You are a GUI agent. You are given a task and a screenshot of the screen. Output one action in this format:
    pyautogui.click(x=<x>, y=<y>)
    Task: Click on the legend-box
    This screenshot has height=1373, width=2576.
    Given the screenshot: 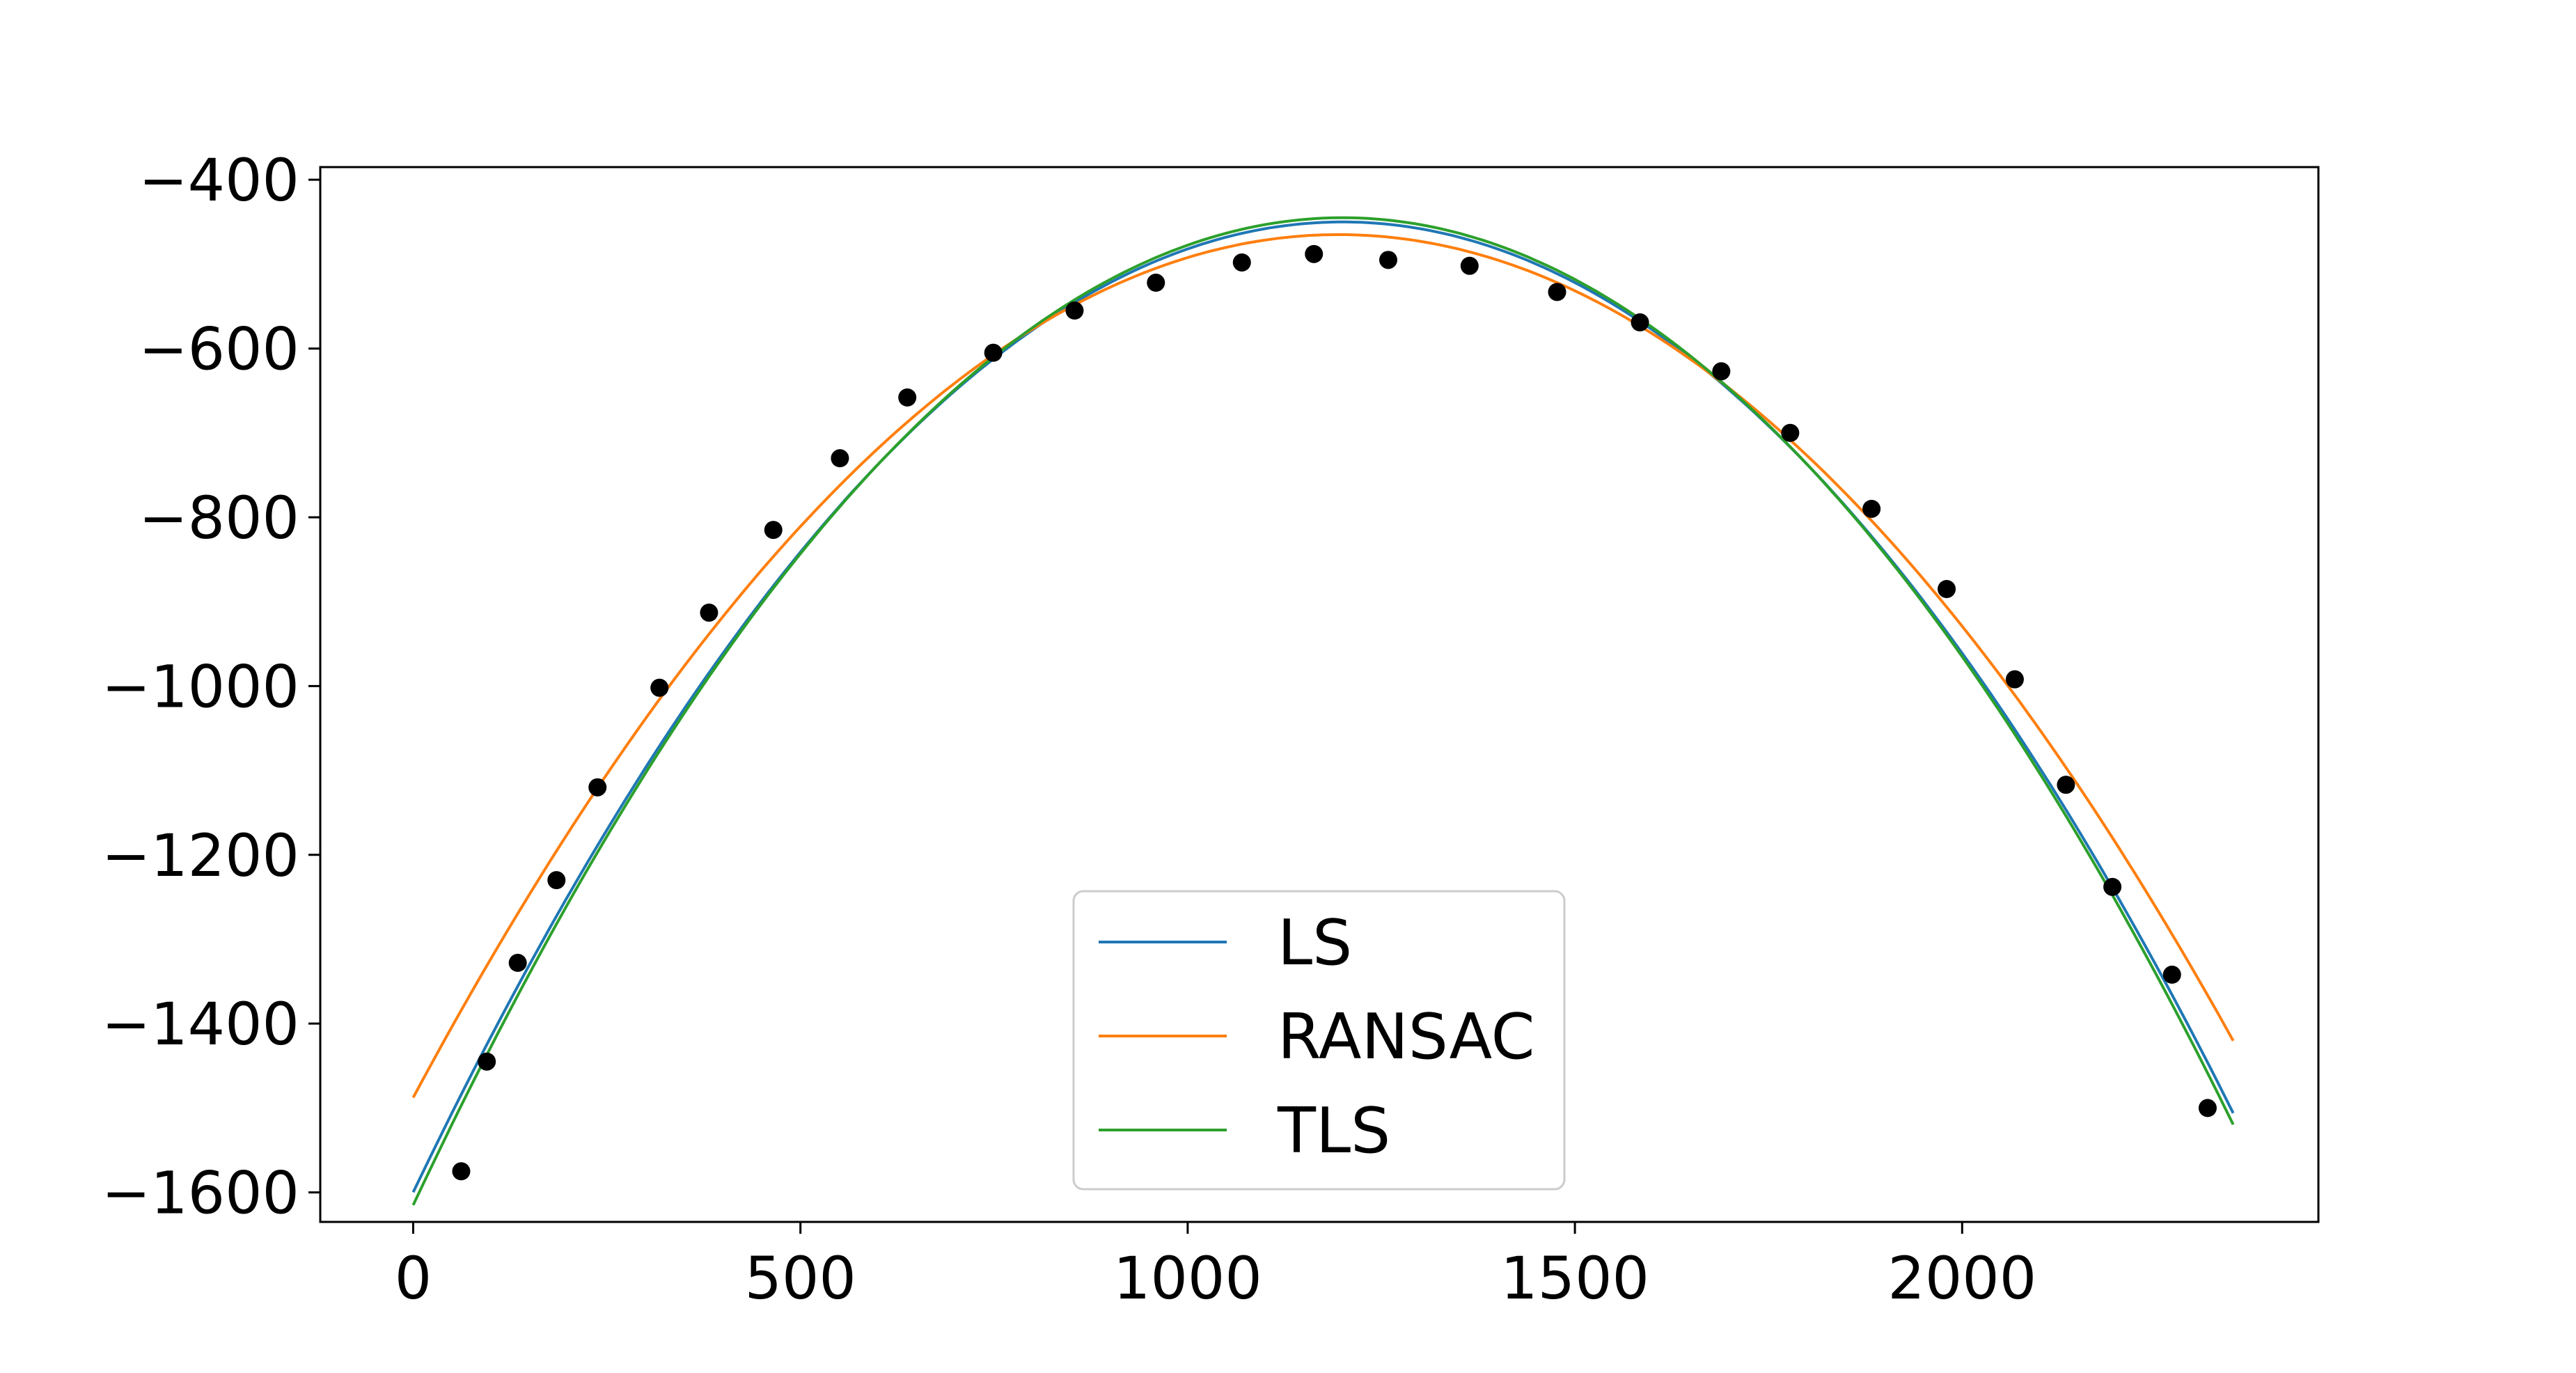 What is the action you would take?
    pyautogui.click(x=1319, y=1040)
    